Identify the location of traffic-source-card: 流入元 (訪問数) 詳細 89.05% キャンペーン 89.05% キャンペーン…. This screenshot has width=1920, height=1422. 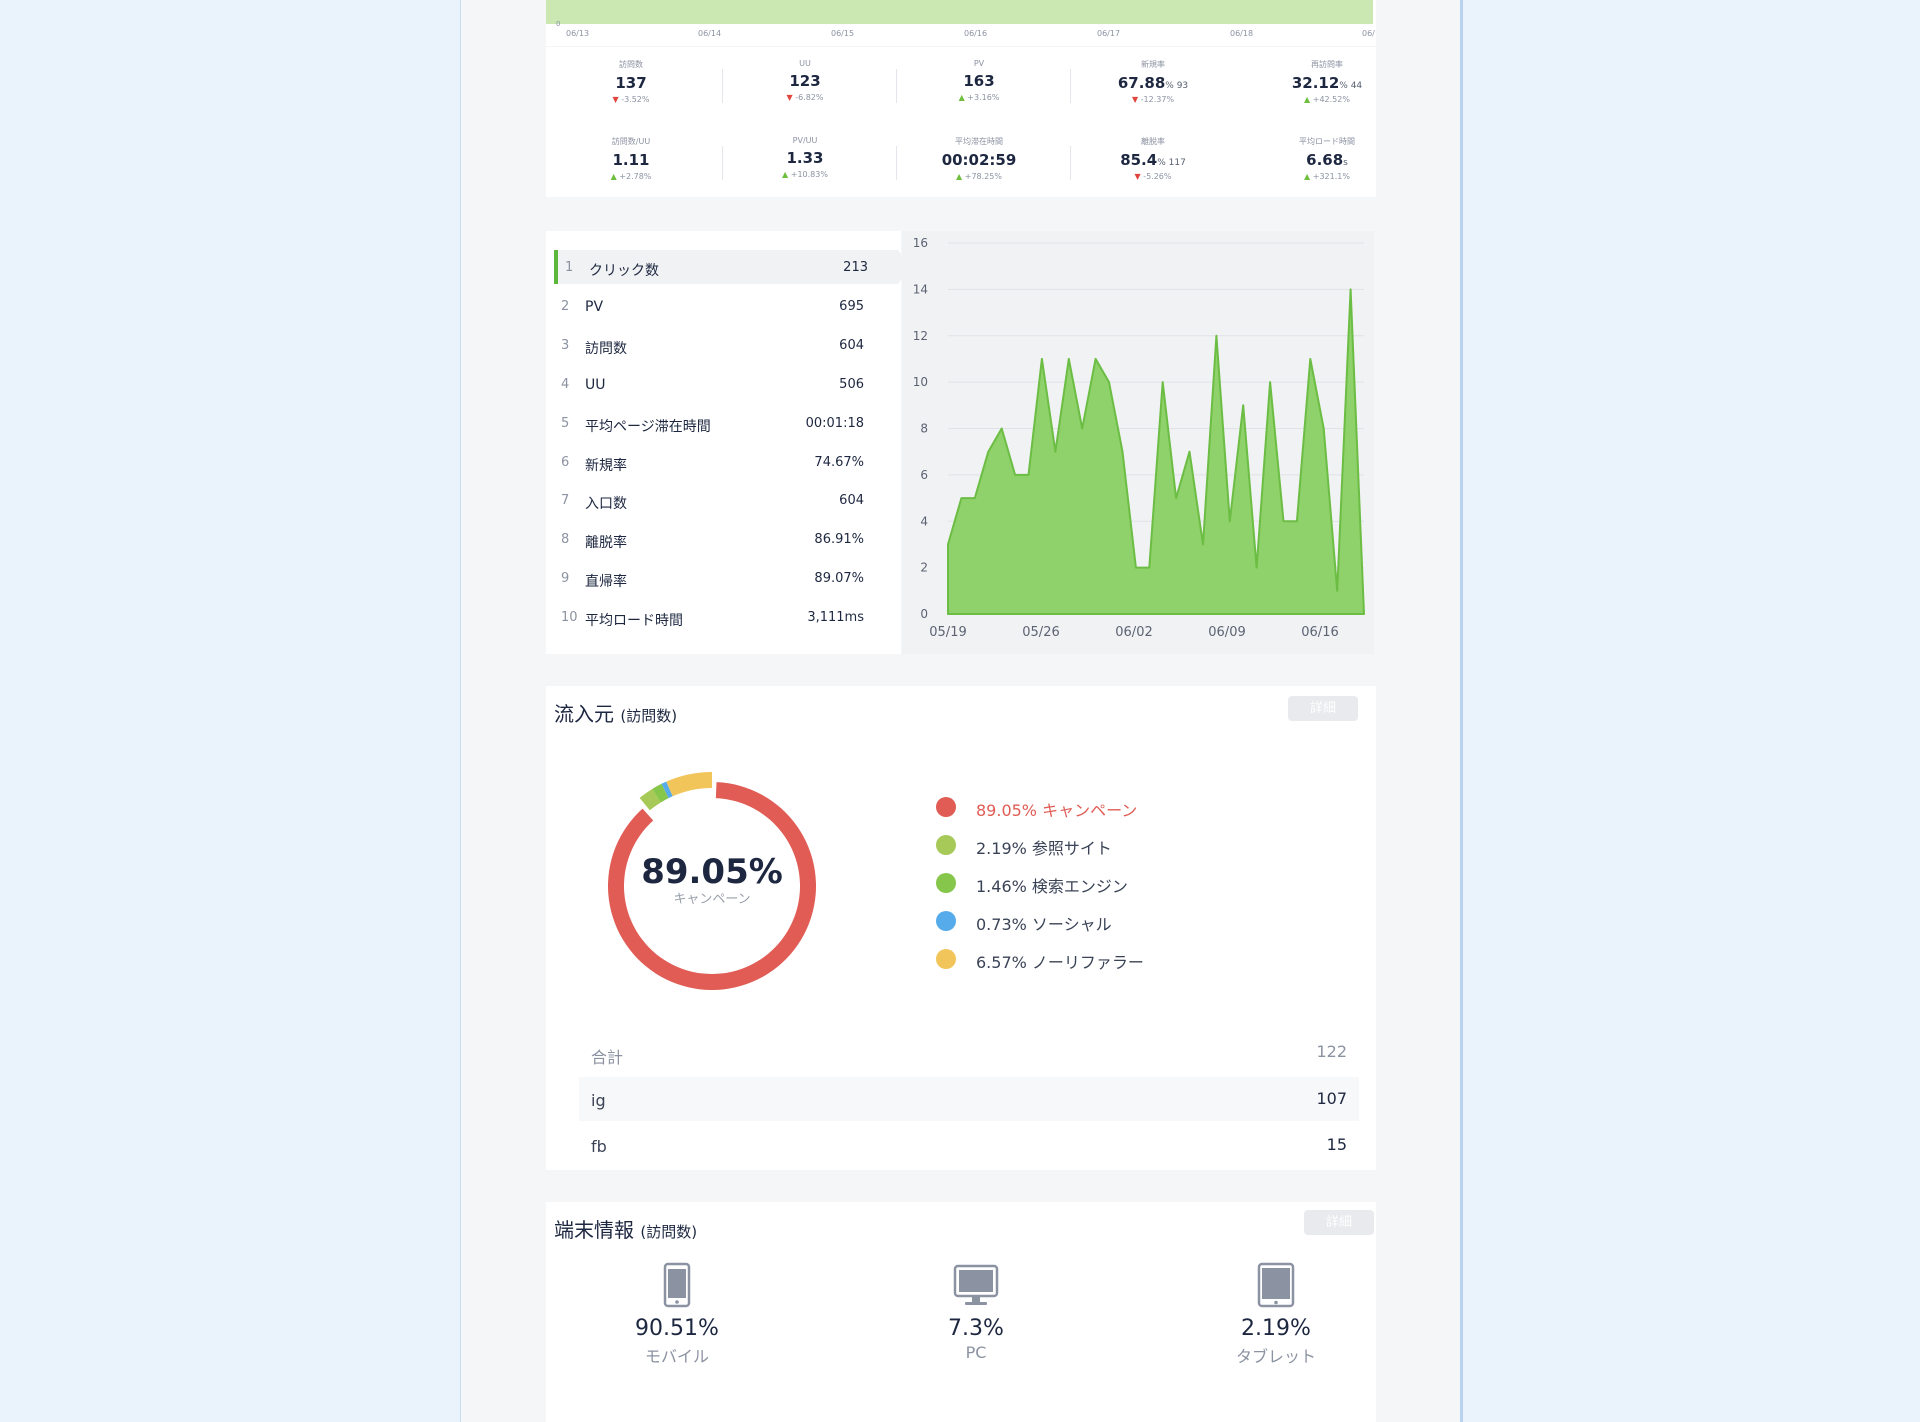
(961, 928).